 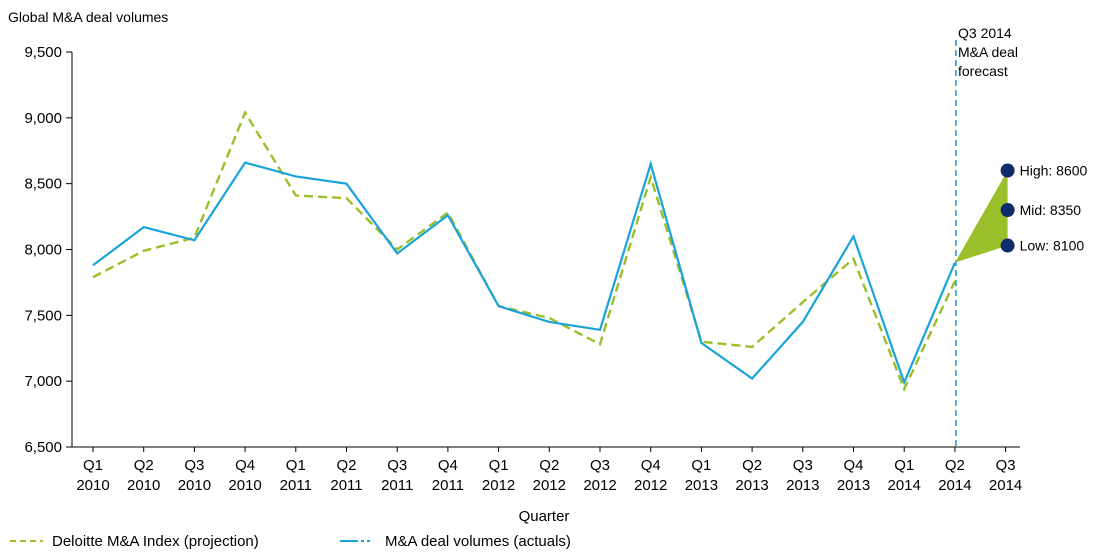 What do you see at coordinates (43, 250) in the screenshot?
I see `y-tick-label: 8,000` at bounding box center [43, 250].